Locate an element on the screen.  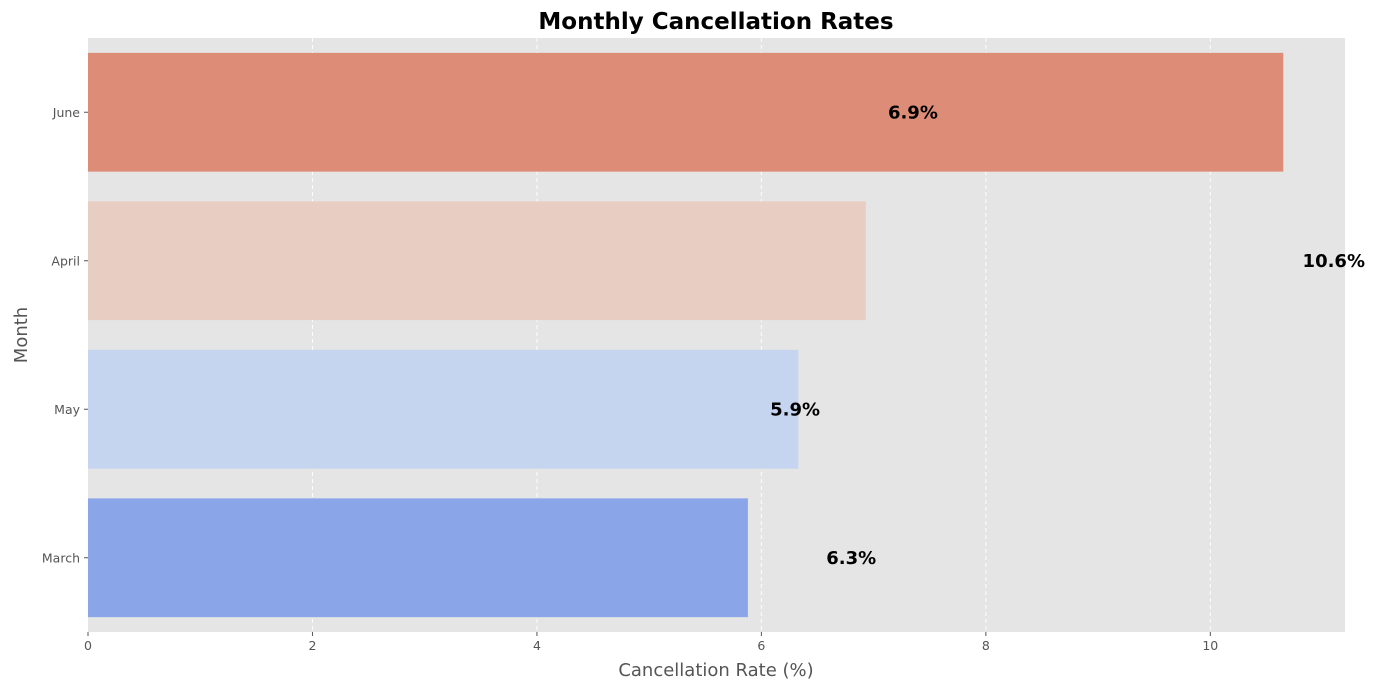
y-axis-ticks: June April May March is located at coordinates (65, 335).